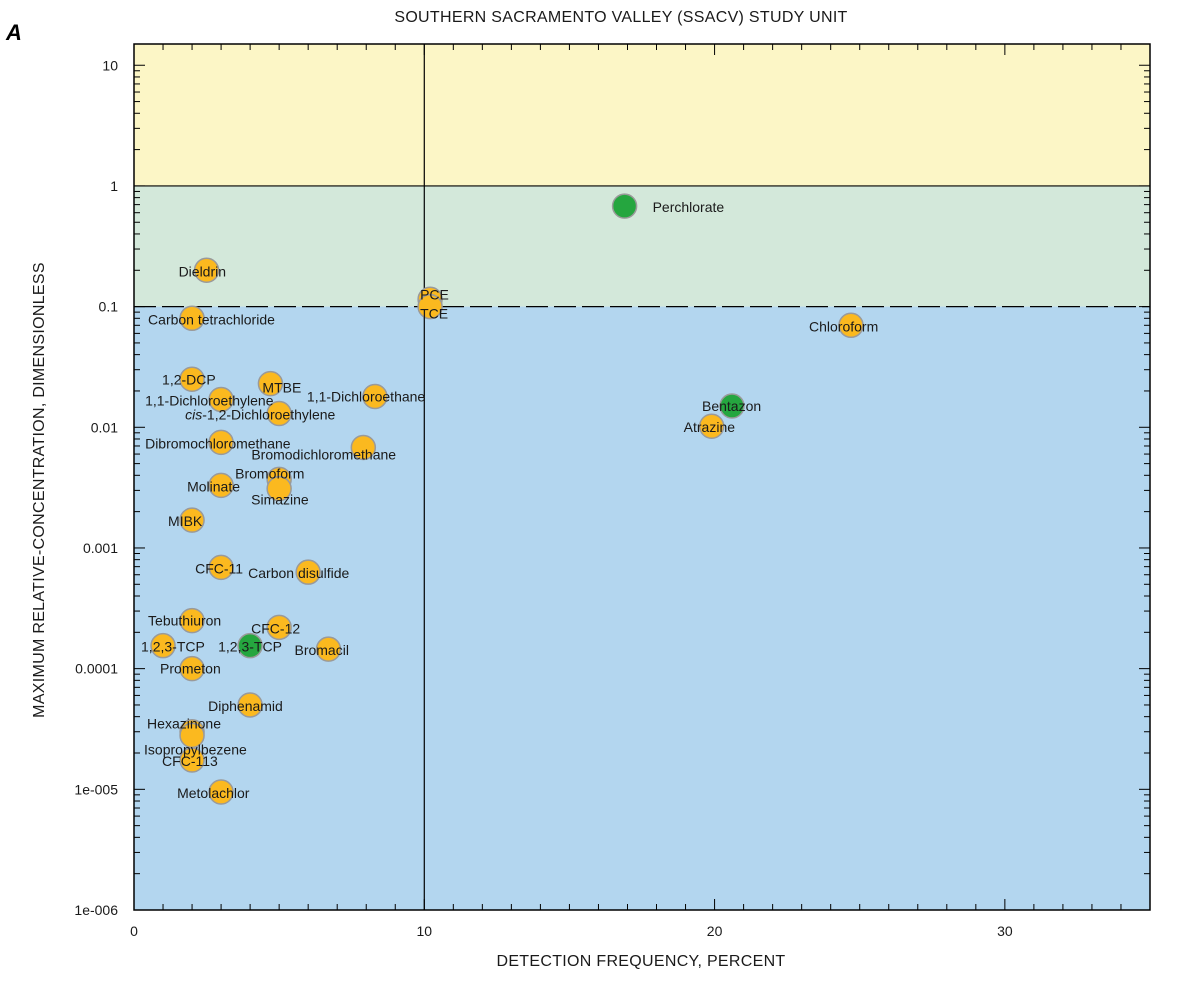 Image resolution: width=1180 pixels, height=982 pixels. Describe the element at coordinates (109, 307) in the screenshot. I see `y-tick-label: 0.1` at that location.